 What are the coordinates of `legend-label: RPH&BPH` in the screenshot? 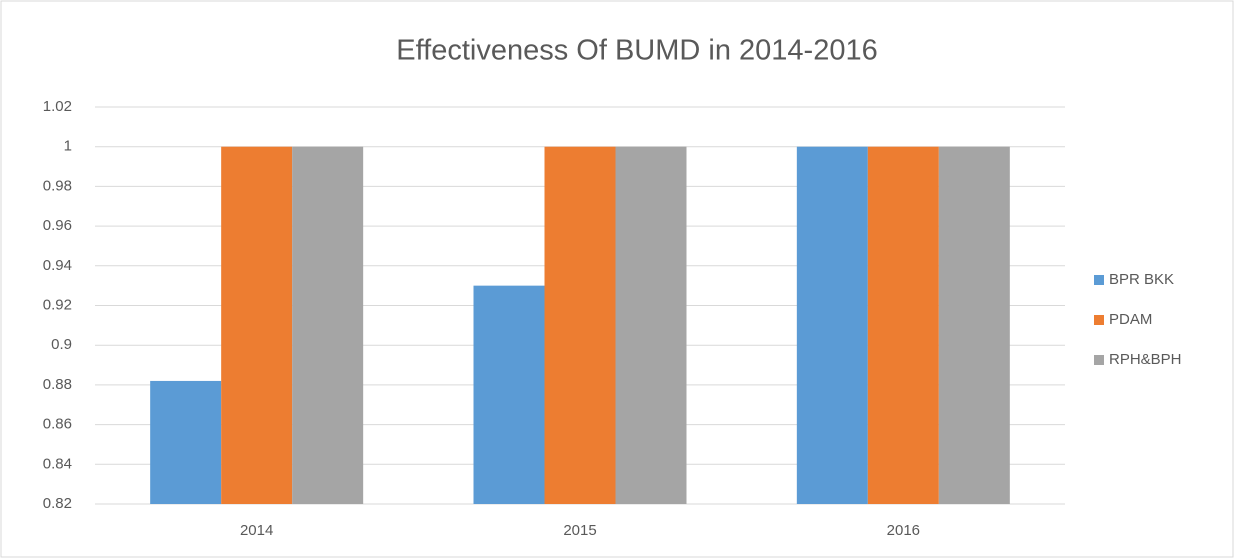 It's located at (1145, 359).